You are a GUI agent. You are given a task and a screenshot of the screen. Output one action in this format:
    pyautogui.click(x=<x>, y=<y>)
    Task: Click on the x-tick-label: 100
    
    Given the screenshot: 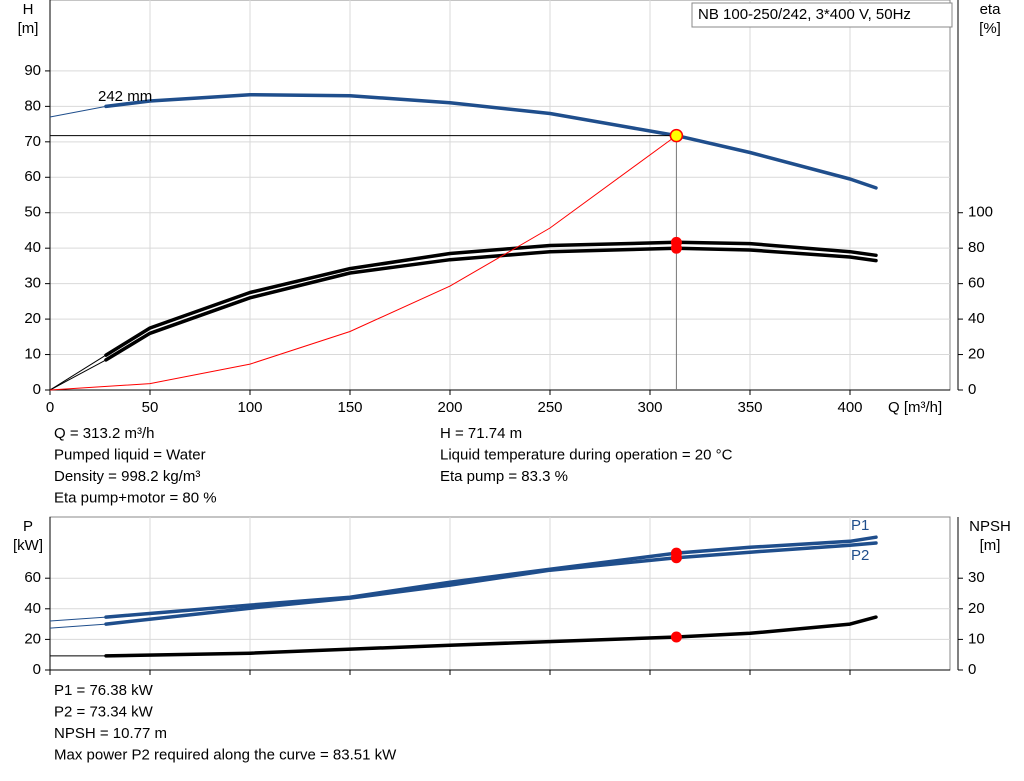 What is the action you would take?
    pyautogui.click(x=249, y=407)
    